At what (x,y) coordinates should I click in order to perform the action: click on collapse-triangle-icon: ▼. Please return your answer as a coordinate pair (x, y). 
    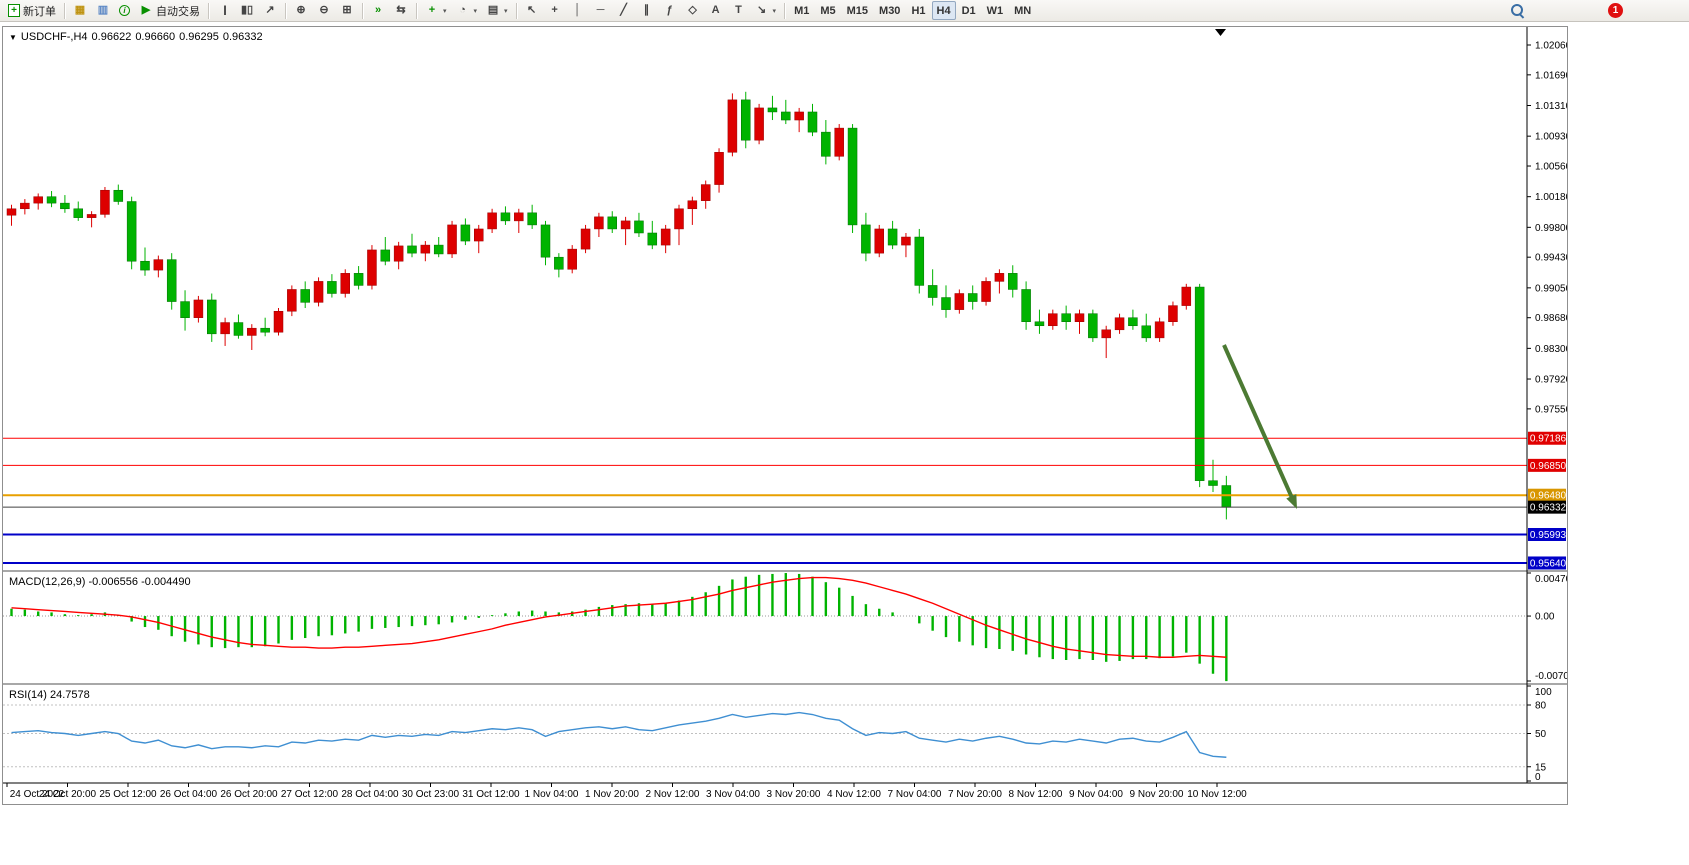
    Looking at the image, I should click on (13, 37).